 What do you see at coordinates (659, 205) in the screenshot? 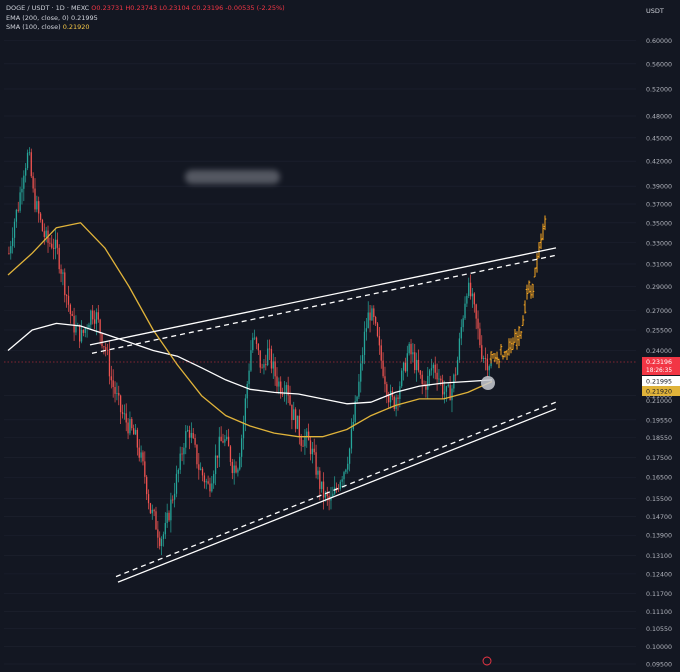
I see `y-tick-label: 0.37000` at bounding box center [659, 205].